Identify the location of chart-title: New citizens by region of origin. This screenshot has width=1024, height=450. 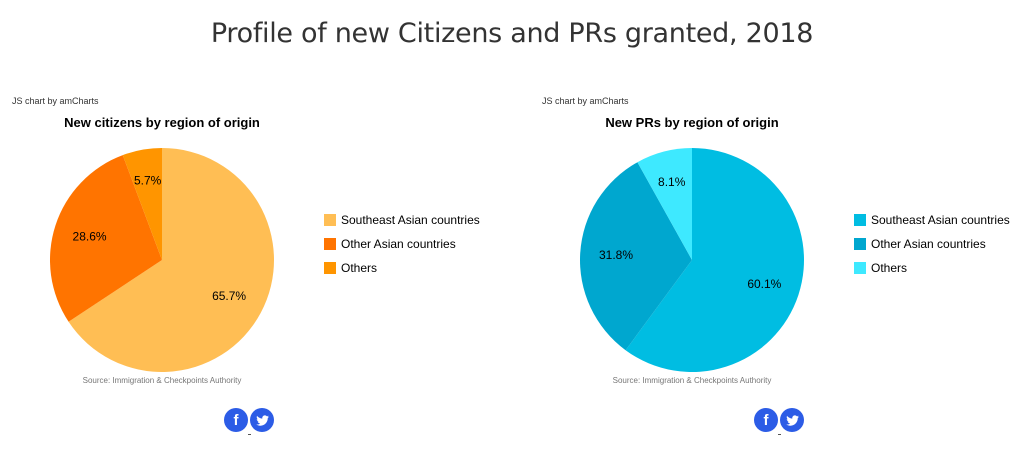
(162, 122).